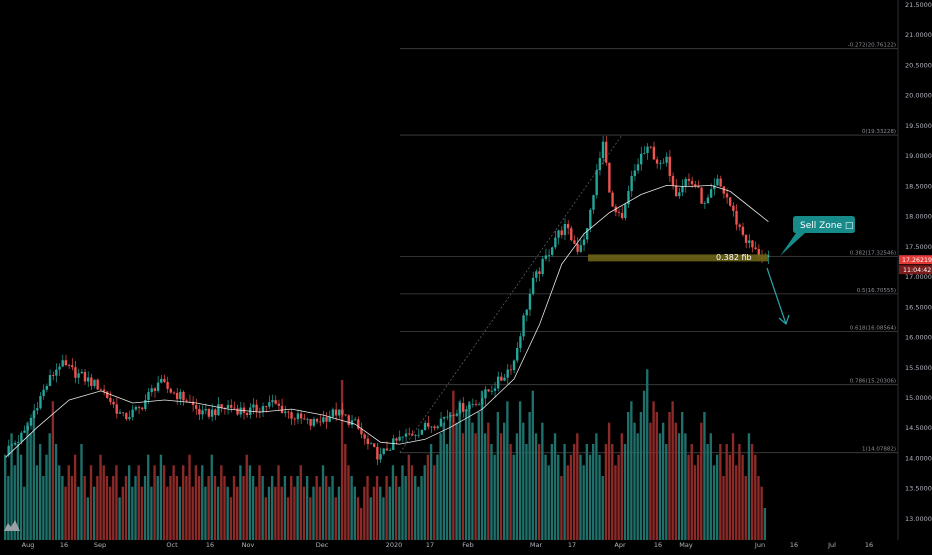  Describe the element at coordinates (918, 156) in the screenshot. I see `y-tick-label: 19.00000` at that location.